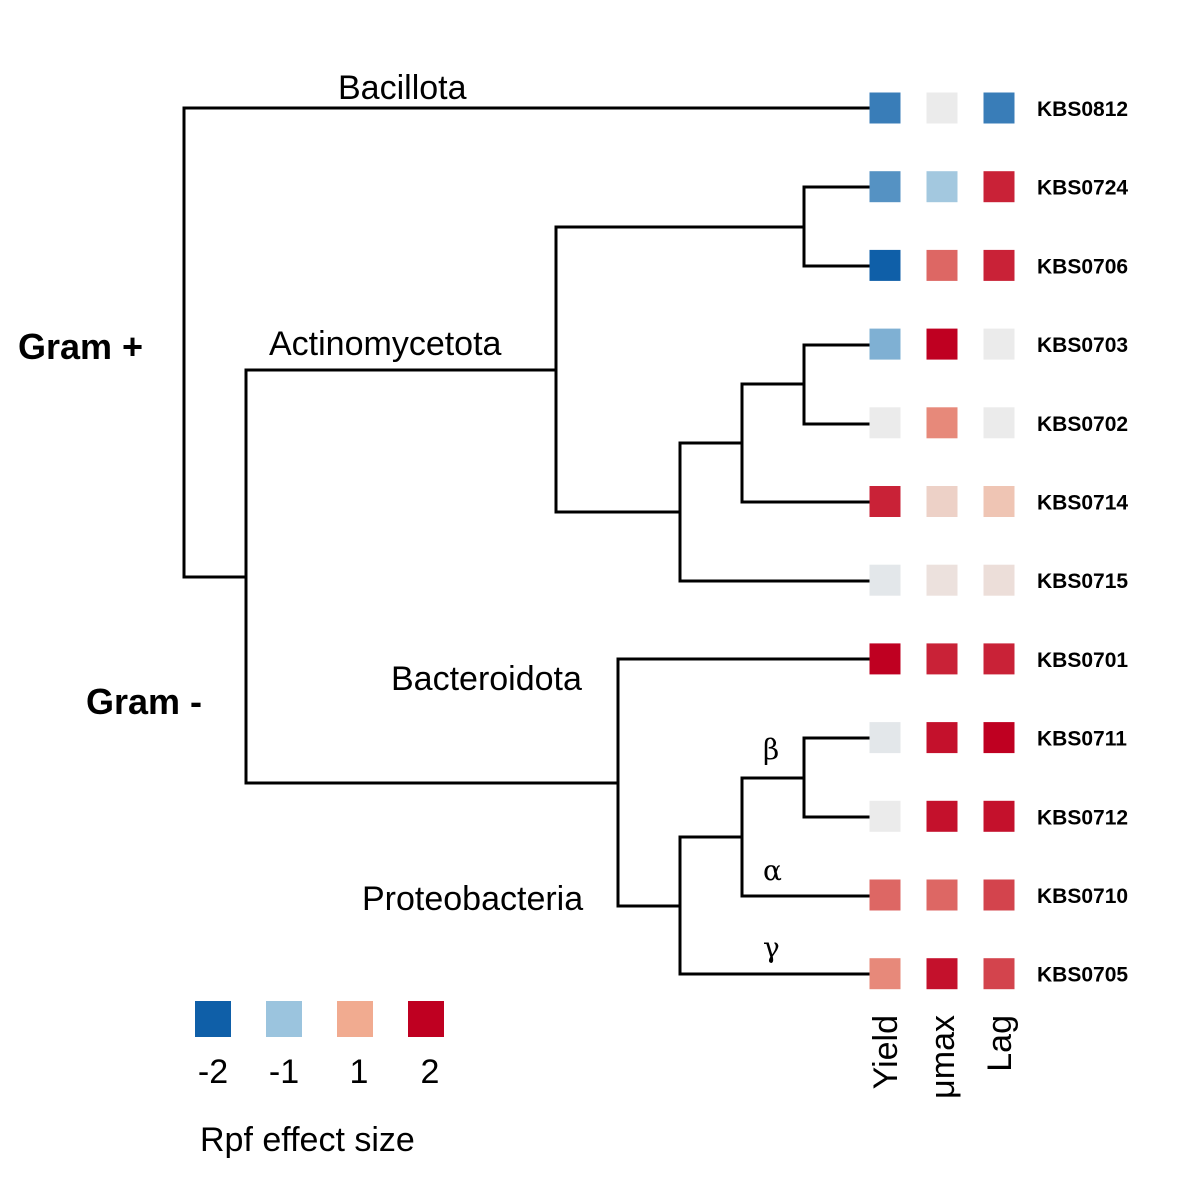 The image size is (1200, 1200). What do you see at coordinates (1082, 975) in the screenshot?
I see `tip-label: KBS0705` at bounding box center [1082, 975].